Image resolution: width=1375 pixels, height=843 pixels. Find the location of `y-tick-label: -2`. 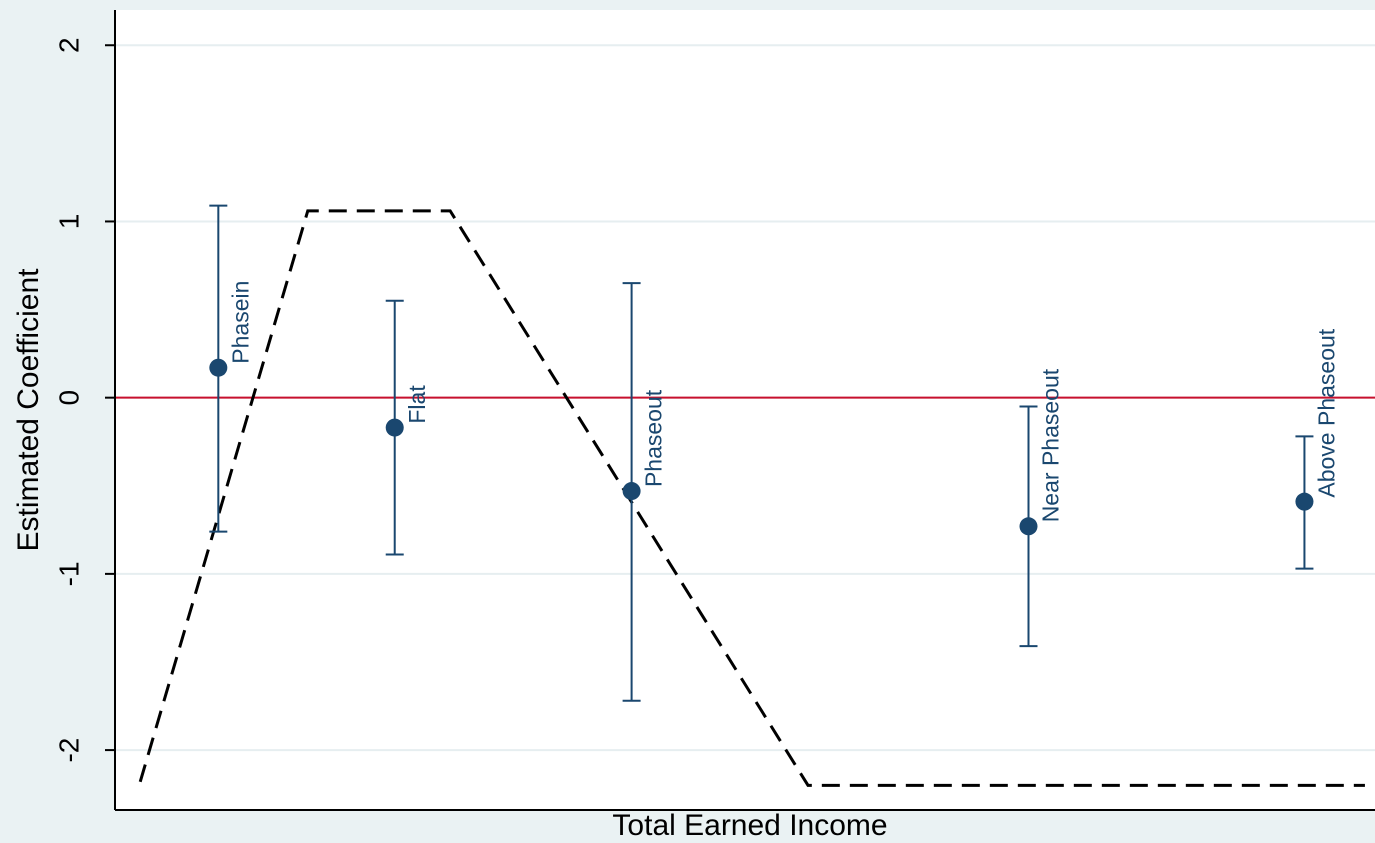

y-tick-label: -2 is located at coordinates (68, 750).